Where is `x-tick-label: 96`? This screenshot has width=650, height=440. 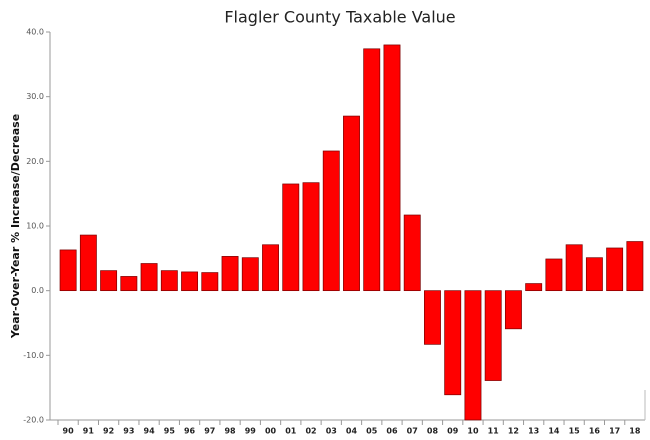 x-tick-label: 96 is located at coordinates (190, 431).